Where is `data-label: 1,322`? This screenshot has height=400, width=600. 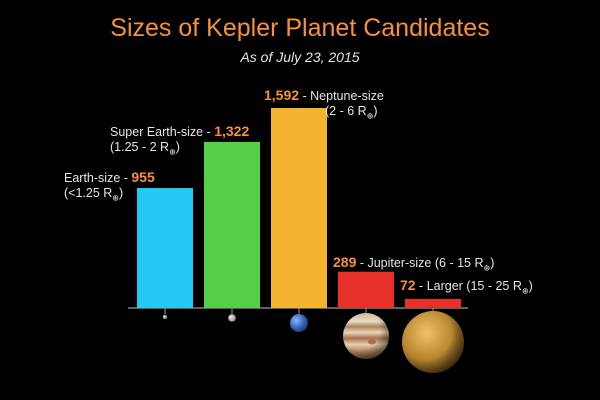 data-label: 1,322 is located at coordinates (232, 131).